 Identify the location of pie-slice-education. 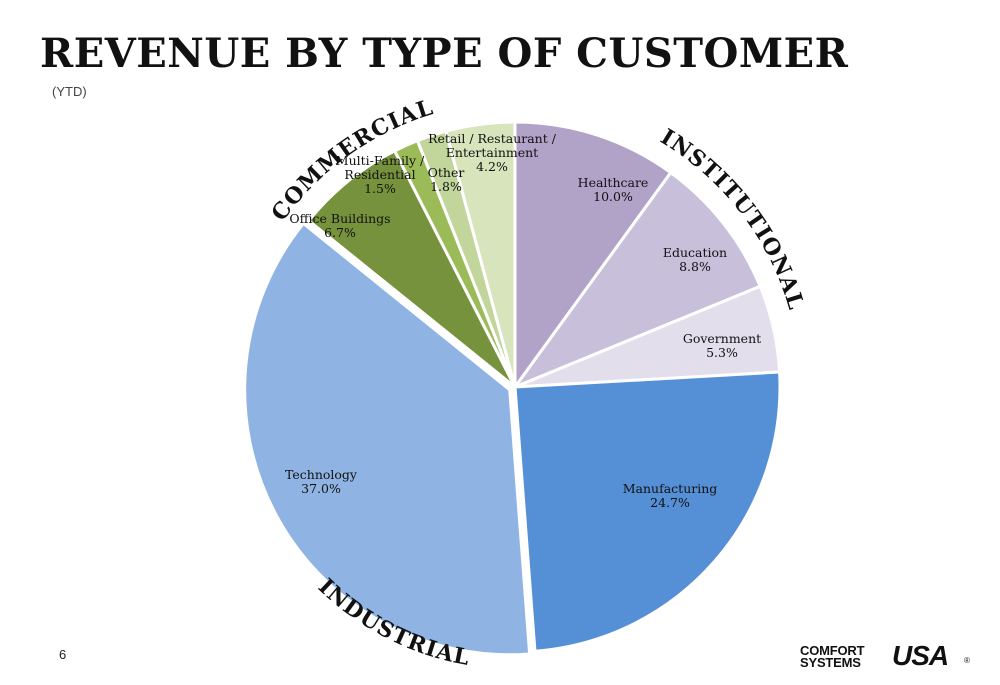
(636, 280).